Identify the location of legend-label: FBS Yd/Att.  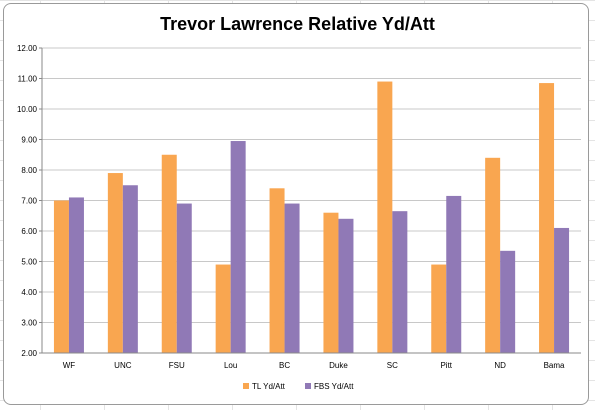
(334, 386).